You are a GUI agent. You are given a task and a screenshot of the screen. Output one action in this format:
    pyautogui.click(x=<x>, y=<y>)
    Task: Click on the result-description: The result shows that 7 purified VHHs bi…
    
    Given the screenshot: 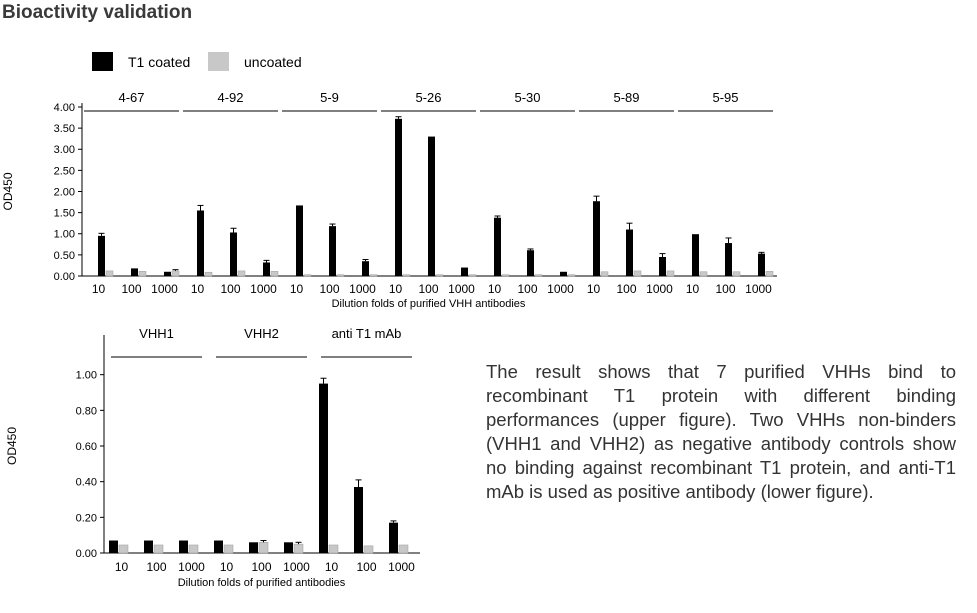 What is the action you would take?
    pyautogui.click(x=721, y=431)
    